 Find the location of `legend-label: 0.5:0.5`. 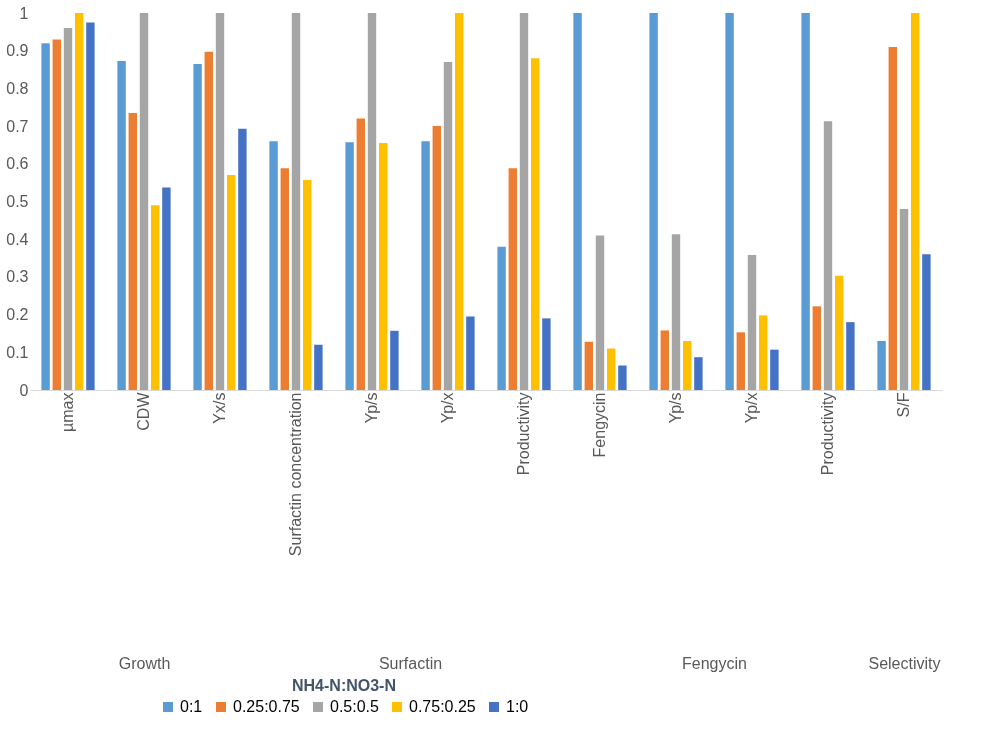

legend-label: 0.5:0.5 is located at coordinates (355, 706).